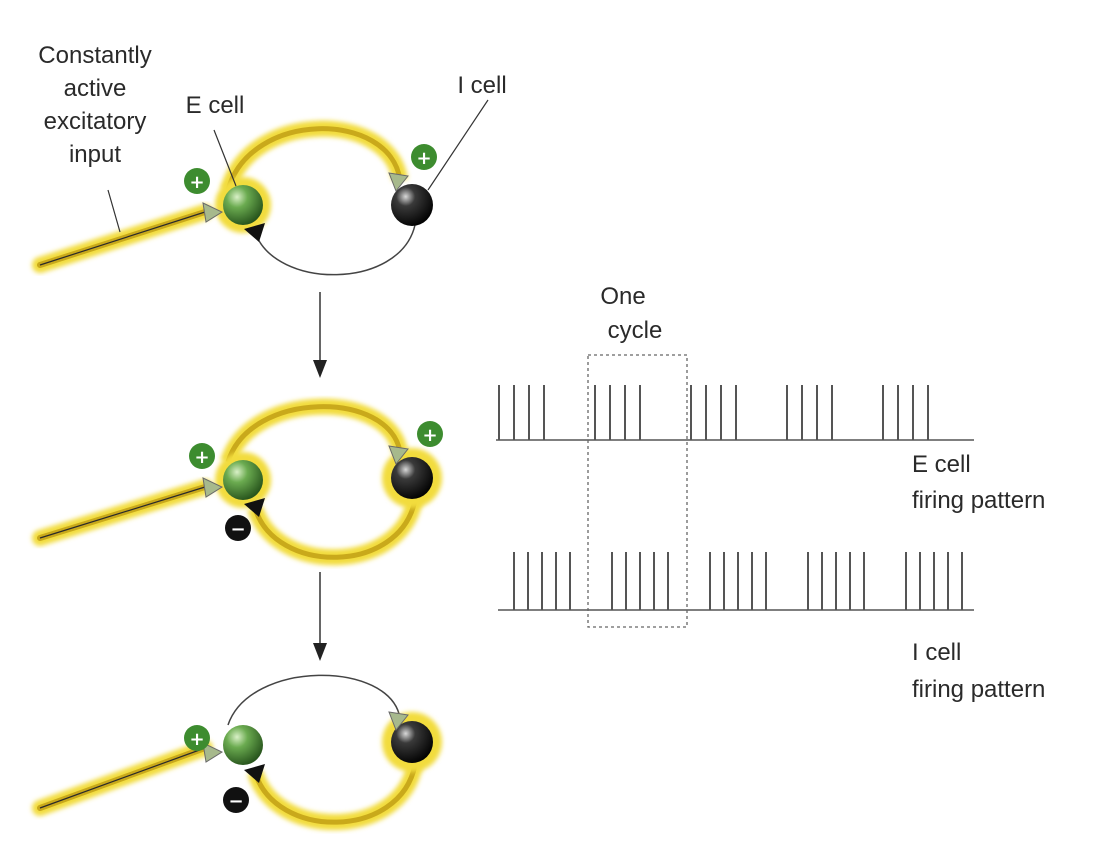 Image resolution: width=1112 pixels, height=850 pixels. I want to click on e-firing-pattern, so click(735, 413).